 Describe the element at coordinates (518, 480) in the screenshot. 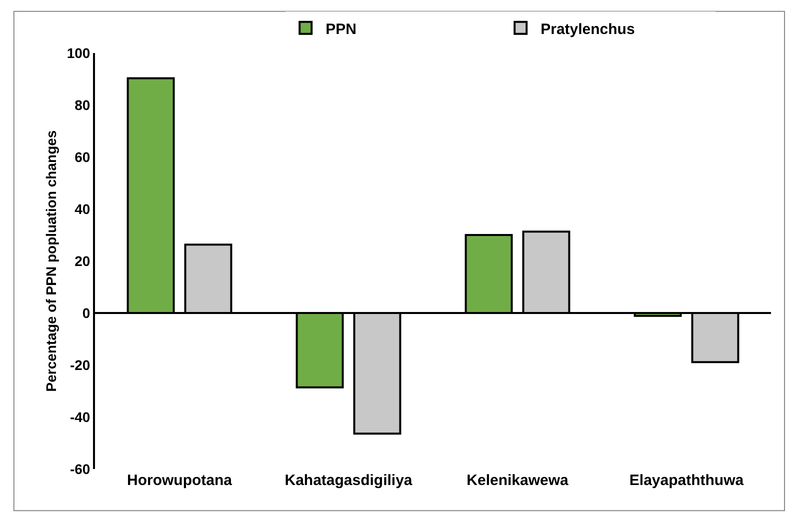

I see `x-tick-label: Kelenikawewa` at that location.